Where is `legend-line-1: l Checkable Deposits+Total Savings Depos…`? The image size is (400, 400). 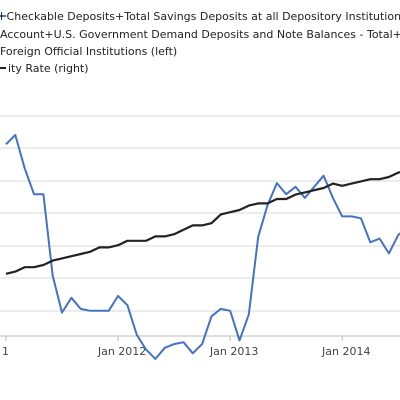
legend-line-1: l Checkable Deposits+Total Savings Depos… is located at coordinates (200, 16).